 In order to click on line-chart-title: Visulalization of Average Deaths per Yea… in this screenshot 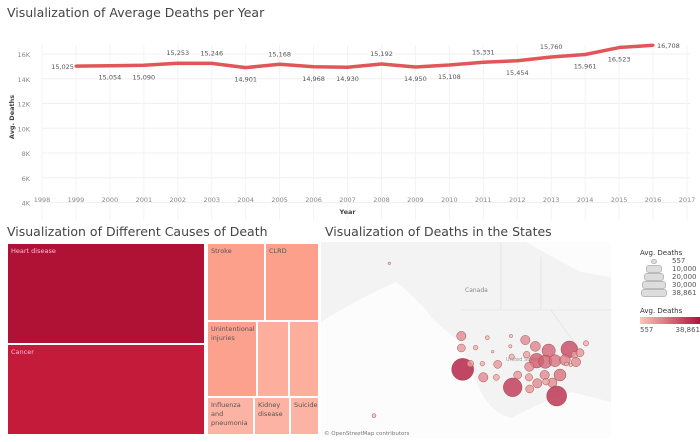, I will do `click(136, 12)`.